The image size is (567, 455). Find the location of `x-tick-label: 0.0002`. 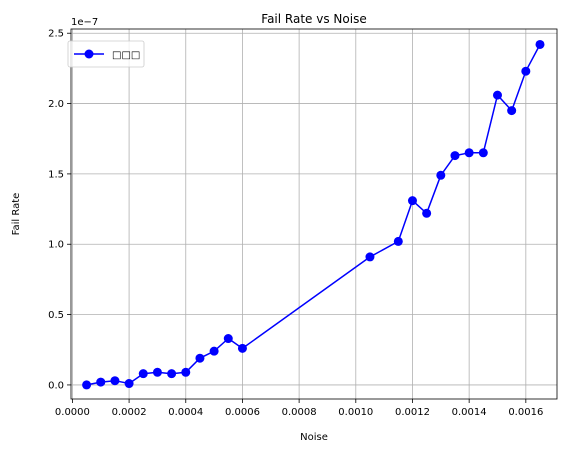

x-tick-label: 0.0002 is located at coordinates (129, 412).